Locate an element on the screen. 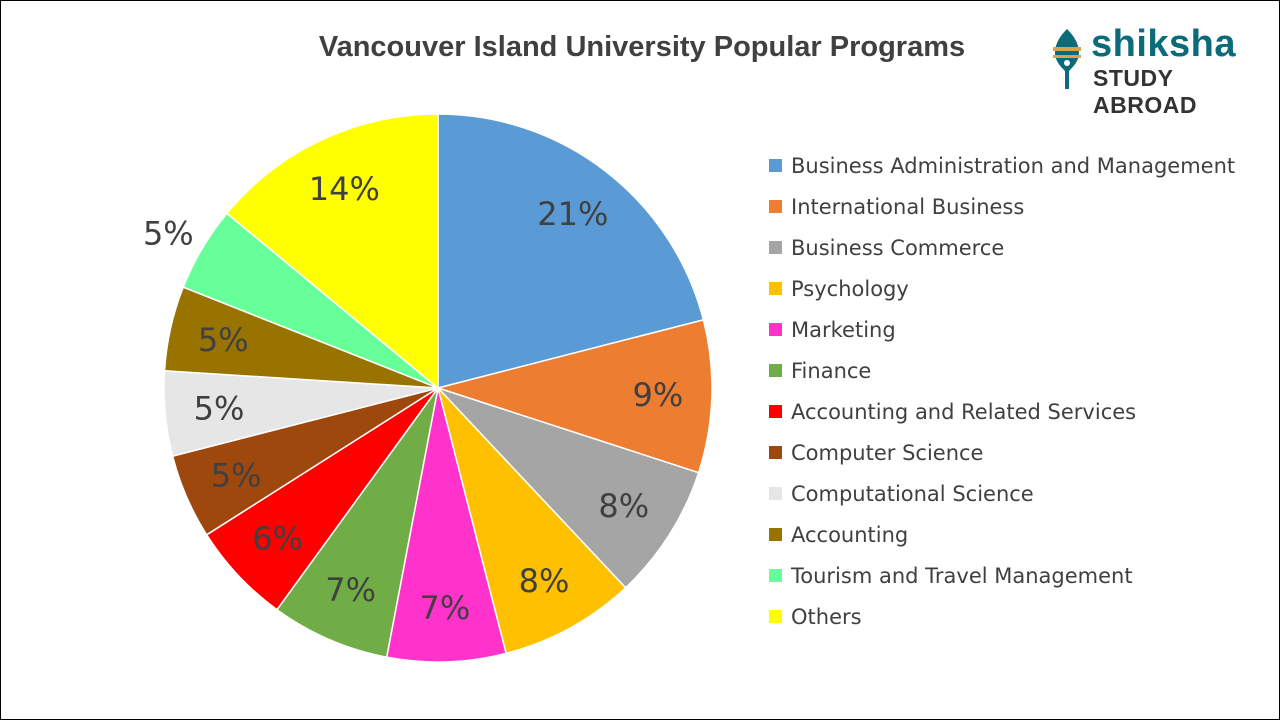 This screenshot has height=720, width=1280. legend-item-6: Accounting and Related Services is located at coordinates (1019, 411).